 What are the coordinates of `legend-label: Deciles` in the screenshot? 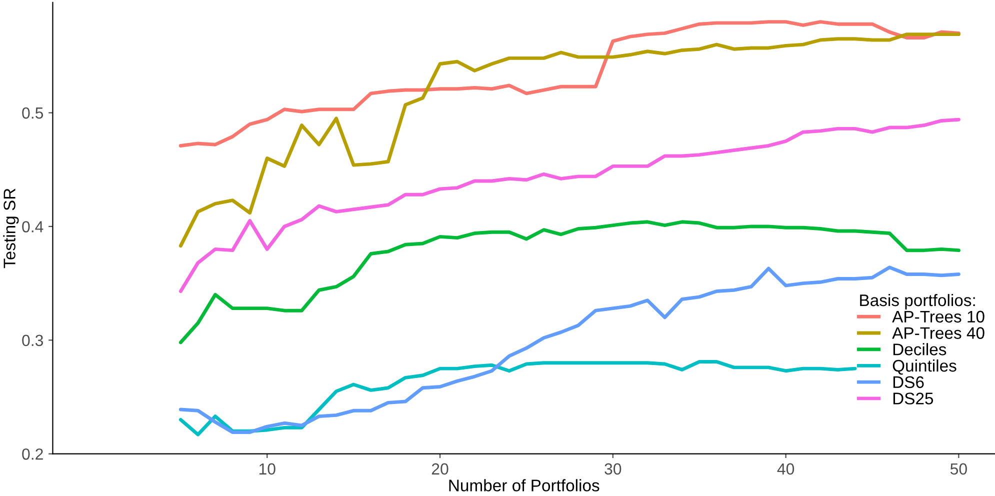 It's located at (919, 349).